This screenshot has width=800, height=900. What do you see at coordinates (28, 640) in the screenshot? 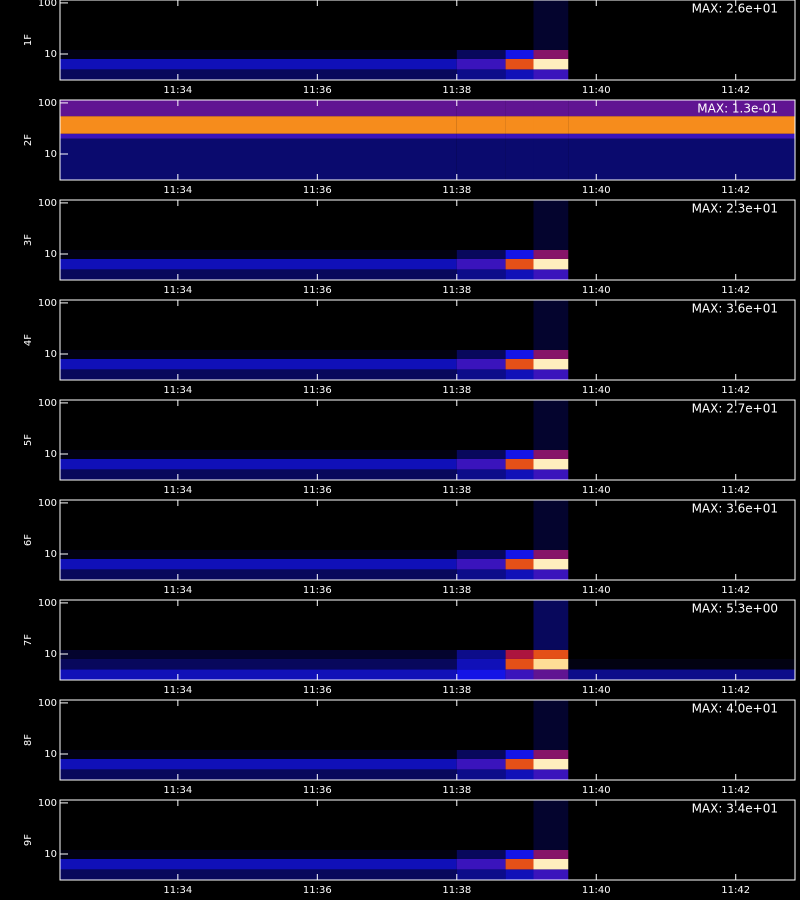
I see `y-axis-label: 7F` at bounding box center [28, 640].